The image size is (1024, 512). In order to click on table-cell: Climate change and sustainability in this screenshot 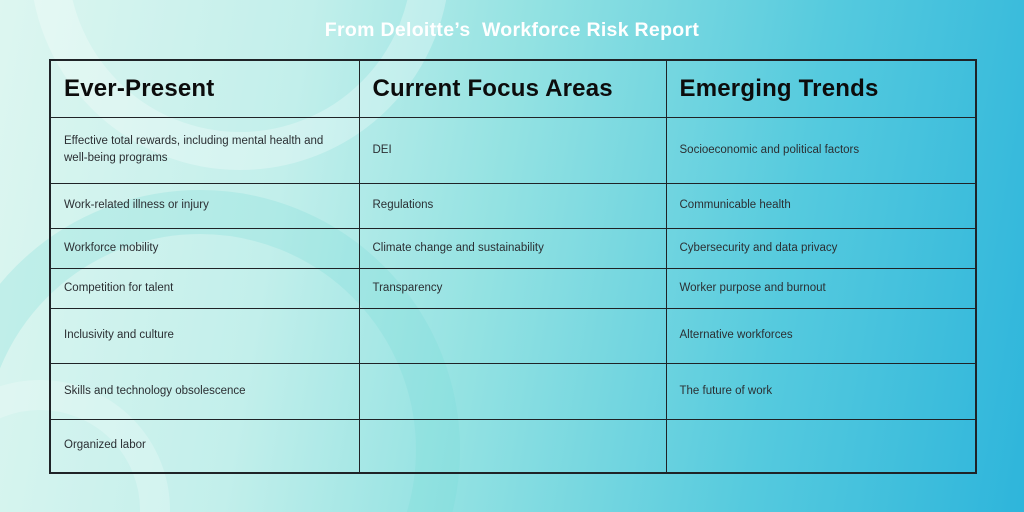, I will do `click(512, 248)`.